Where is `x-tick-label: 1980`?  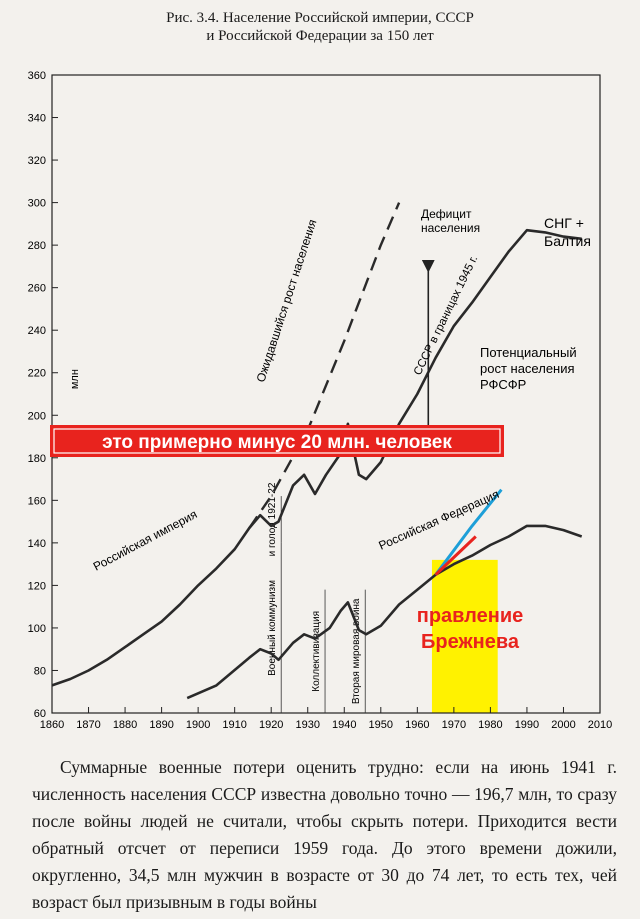 x-tick-label: 1980 is located at coordinates (490, 725).